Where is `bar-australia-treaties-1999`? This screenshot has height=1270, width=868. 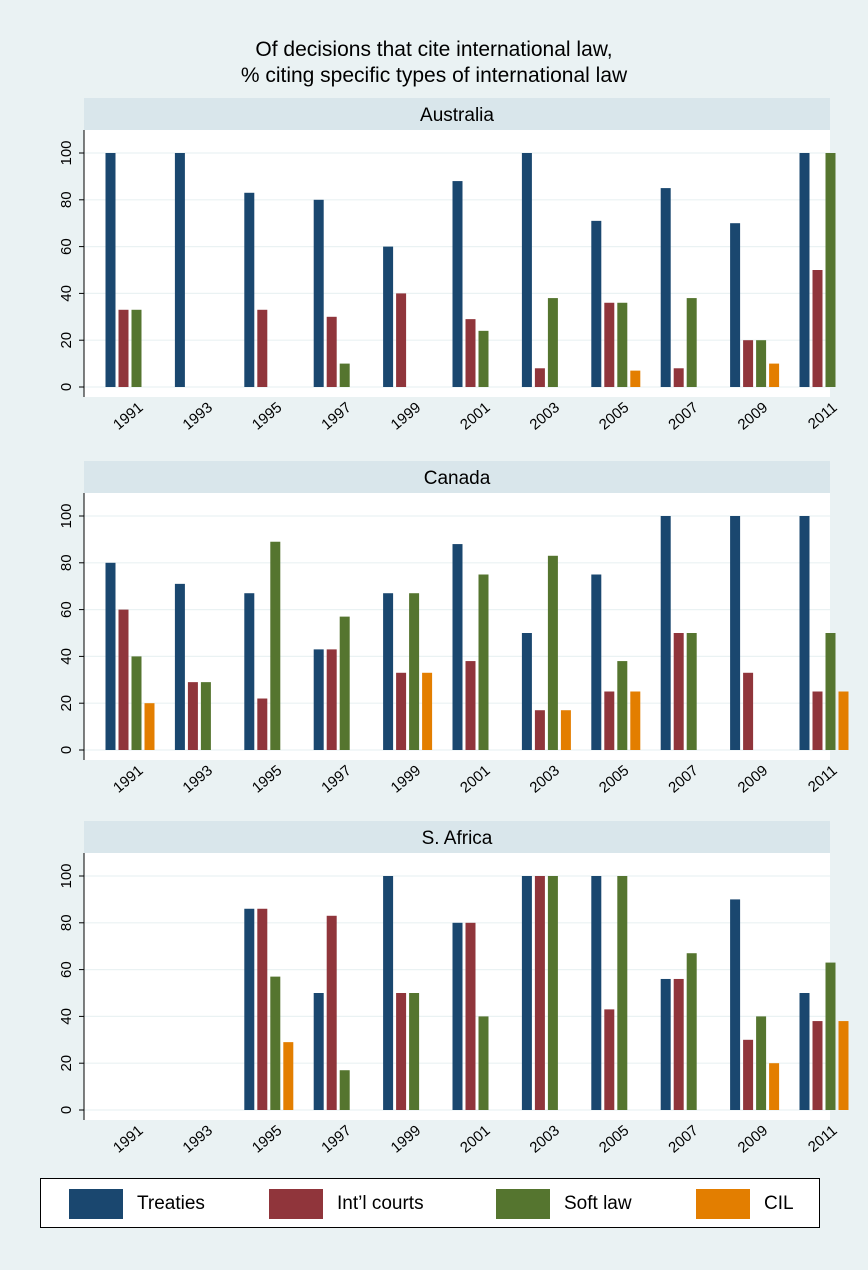
bar-australia-treaties-1999 is located at coordinates (388, 316).